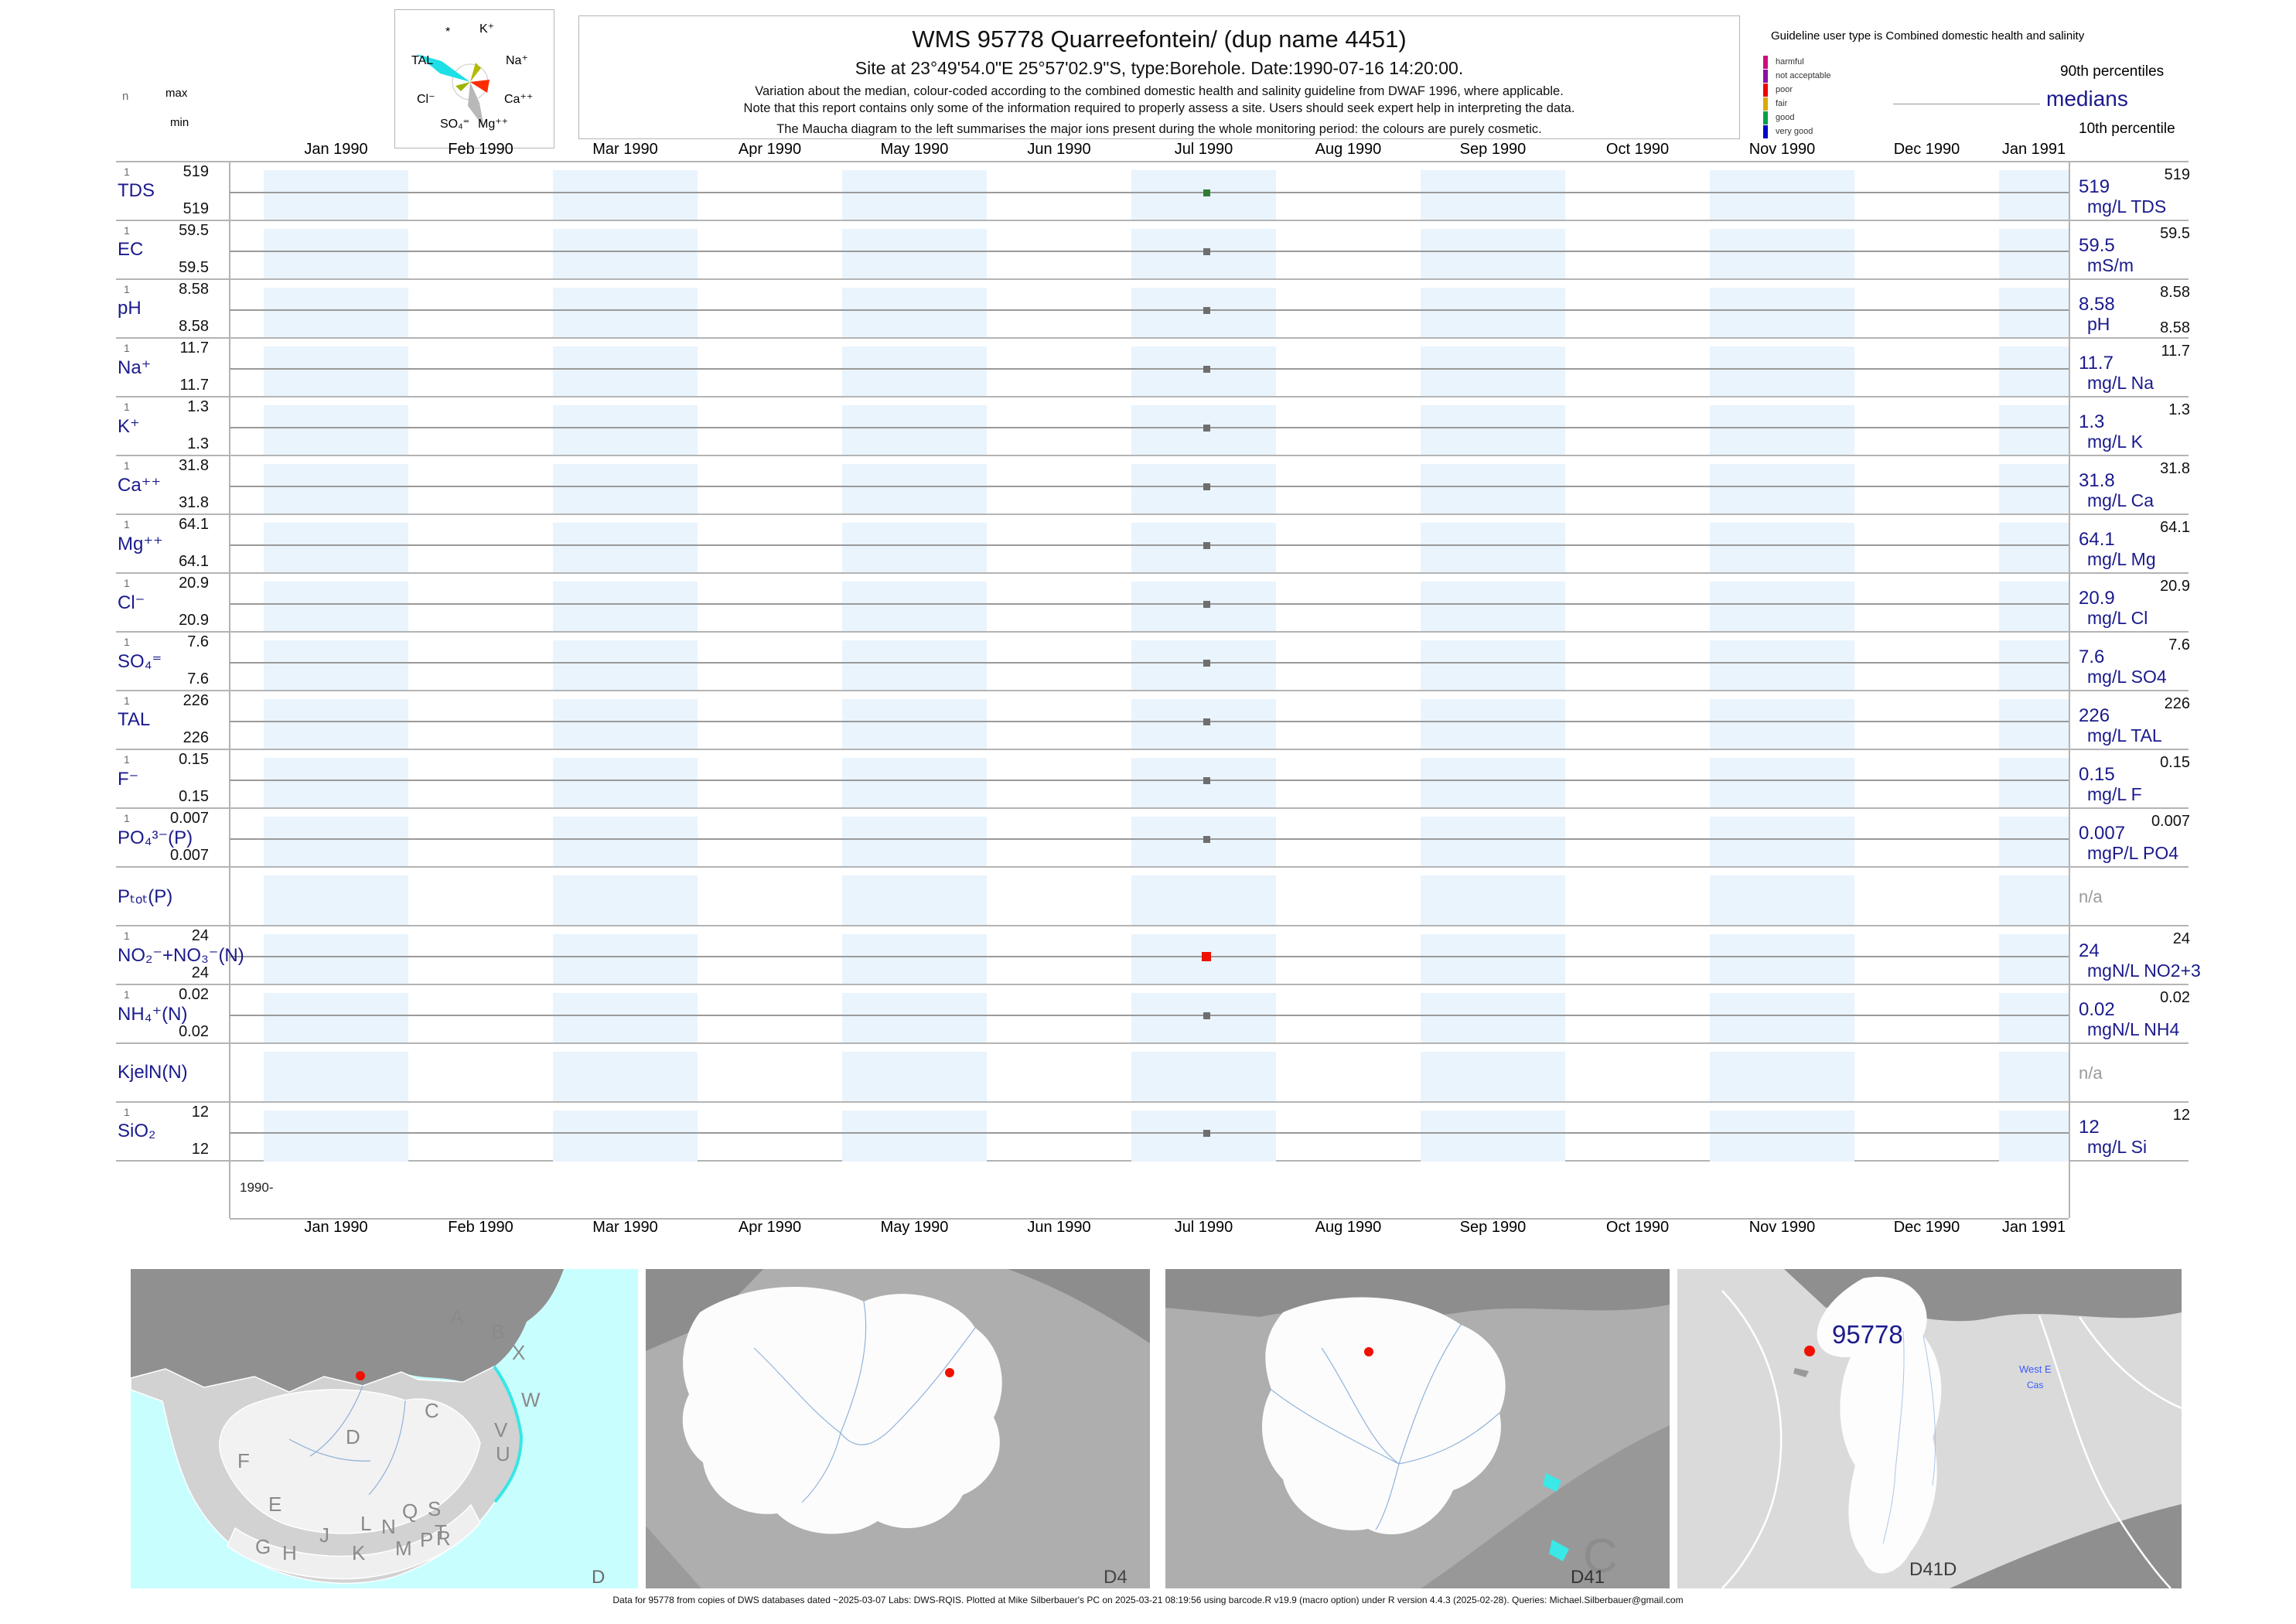 The height and width of the screenshot is (1624, 2296). Describe the element at coordinates (194, 759) in the screenshot. I see `row-max-value: 0.15` at that location.